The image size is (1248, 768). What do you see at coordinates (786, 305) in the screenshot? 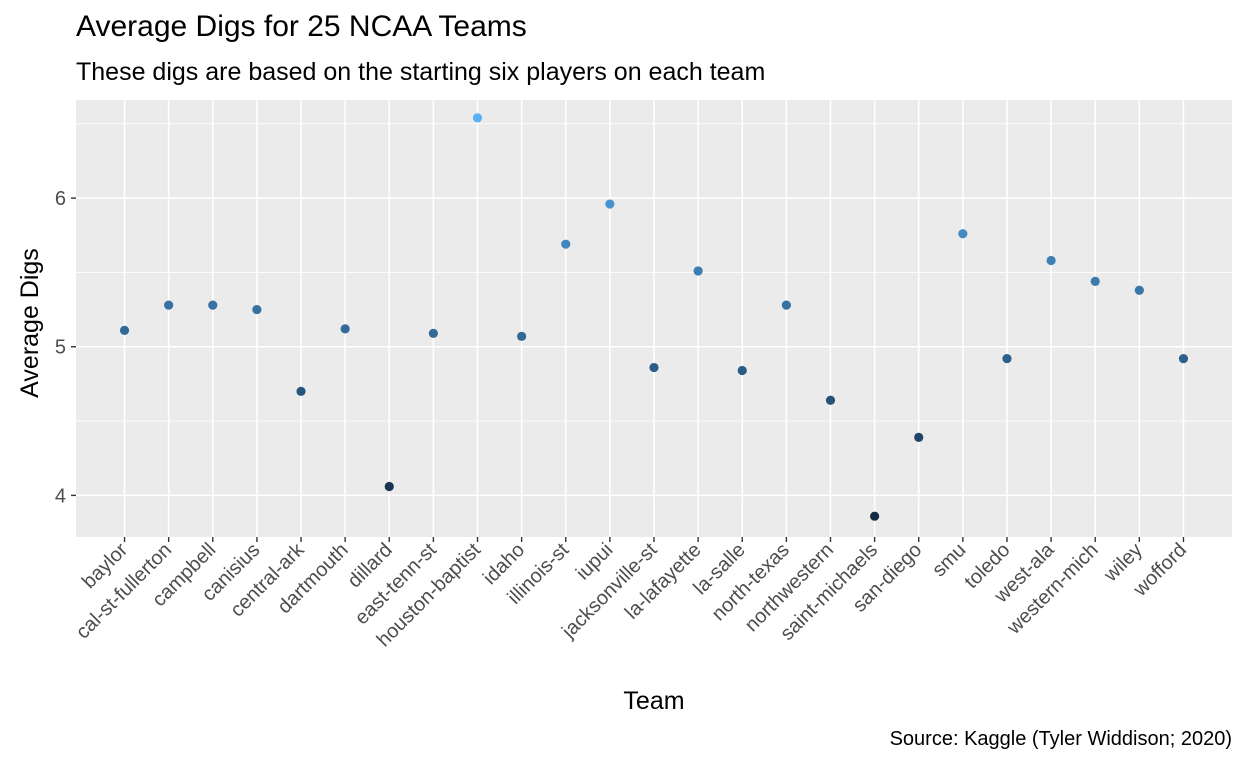
I see `data-point-north-texas` at bounding box center [786, 305].